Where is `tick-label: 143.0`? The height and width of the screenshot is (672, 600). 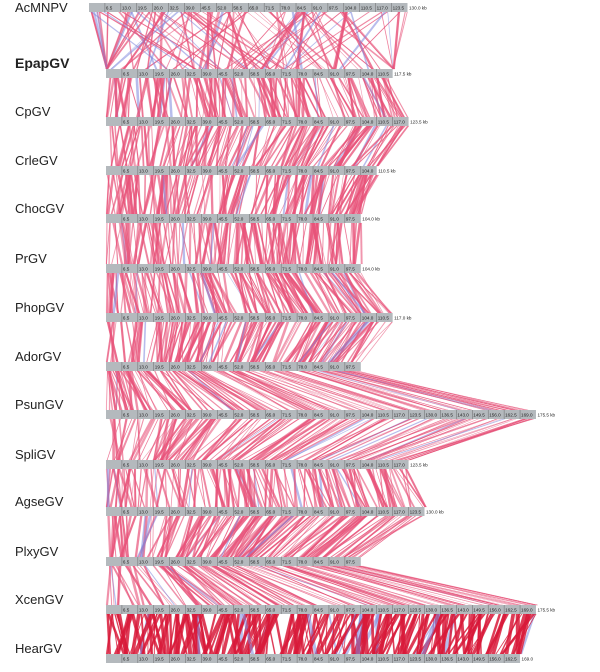
tick-label: 143.0 is located at coordinates (463, 659).